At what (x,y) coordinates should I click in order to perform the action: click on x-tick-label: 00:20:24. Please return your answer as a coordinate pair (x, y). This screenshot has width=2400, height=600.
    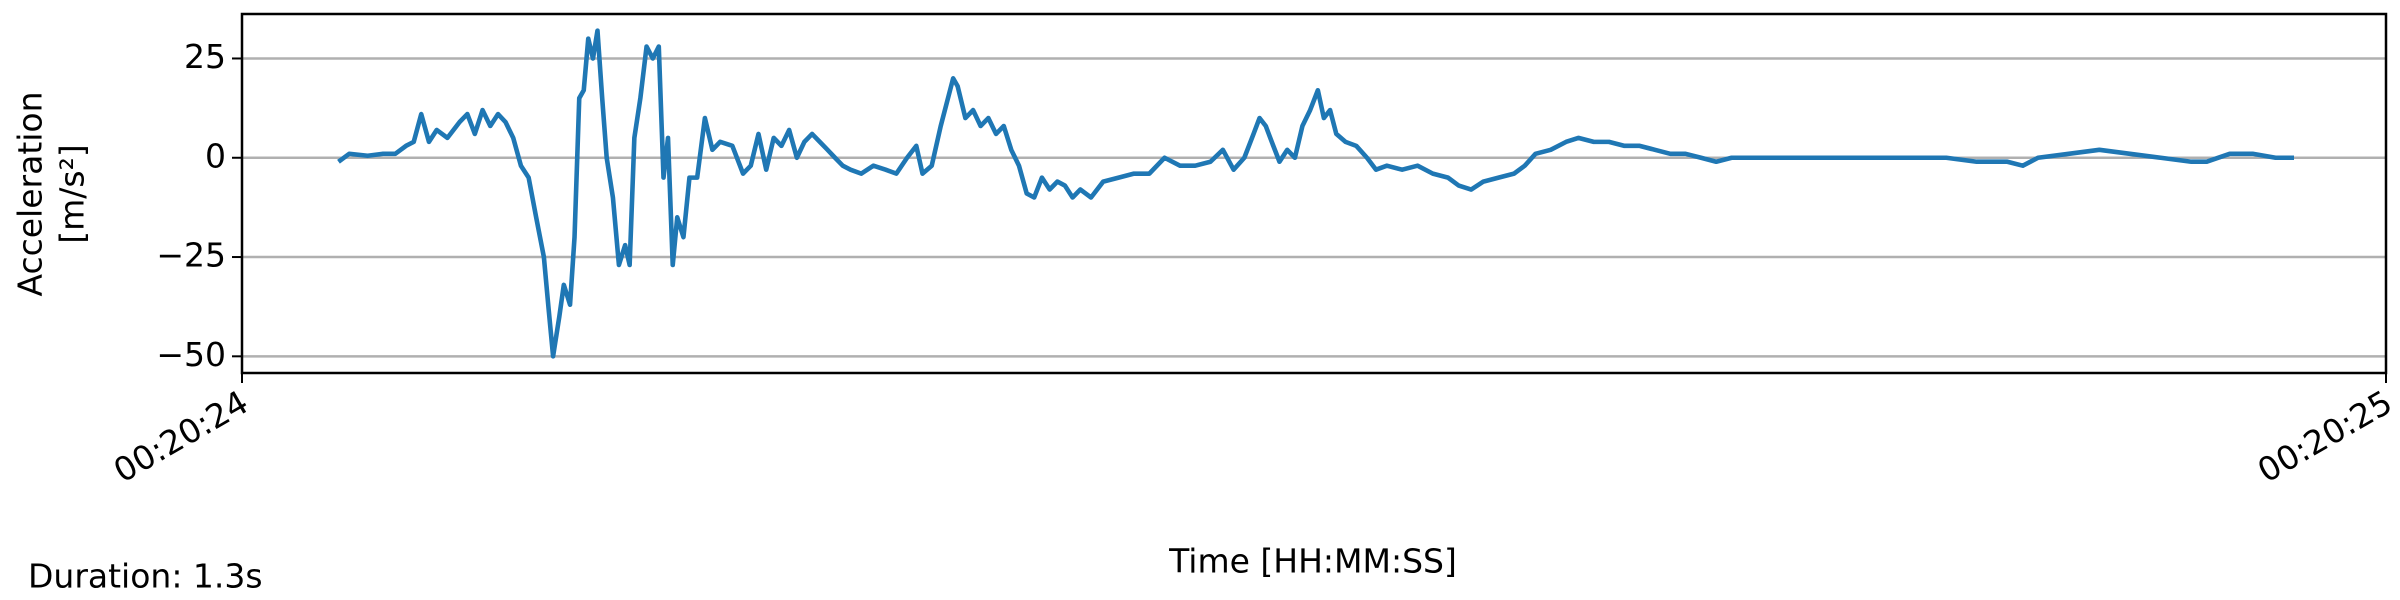
    Looking at the image, I should click on (181, 436).